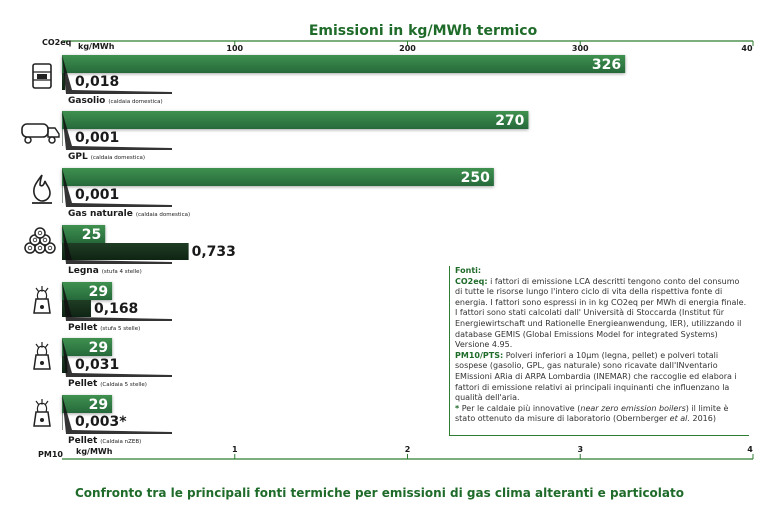  Describe the element at coordinates (42, 76) in the screenshot. I see `oil-barrel-icon` at that location.